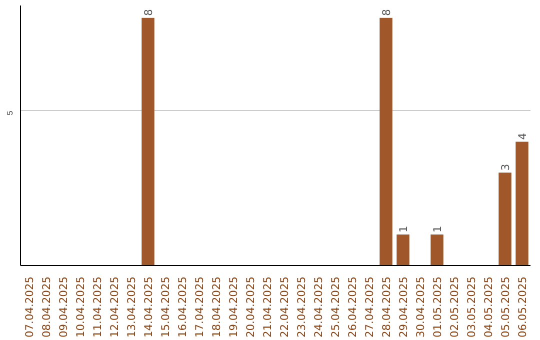 The image size is (540, 340). I want to click on x-tick-label: 09.04.2025, so click(63, 307).